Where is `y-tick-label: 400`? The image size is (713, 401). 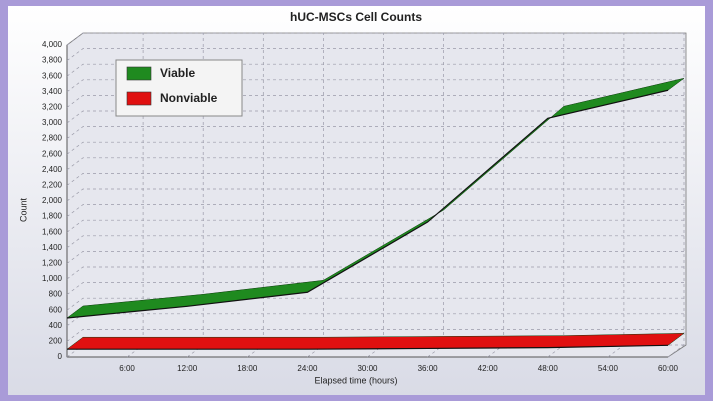
y-tick-label: 400 is located at coordinates (56, 325).